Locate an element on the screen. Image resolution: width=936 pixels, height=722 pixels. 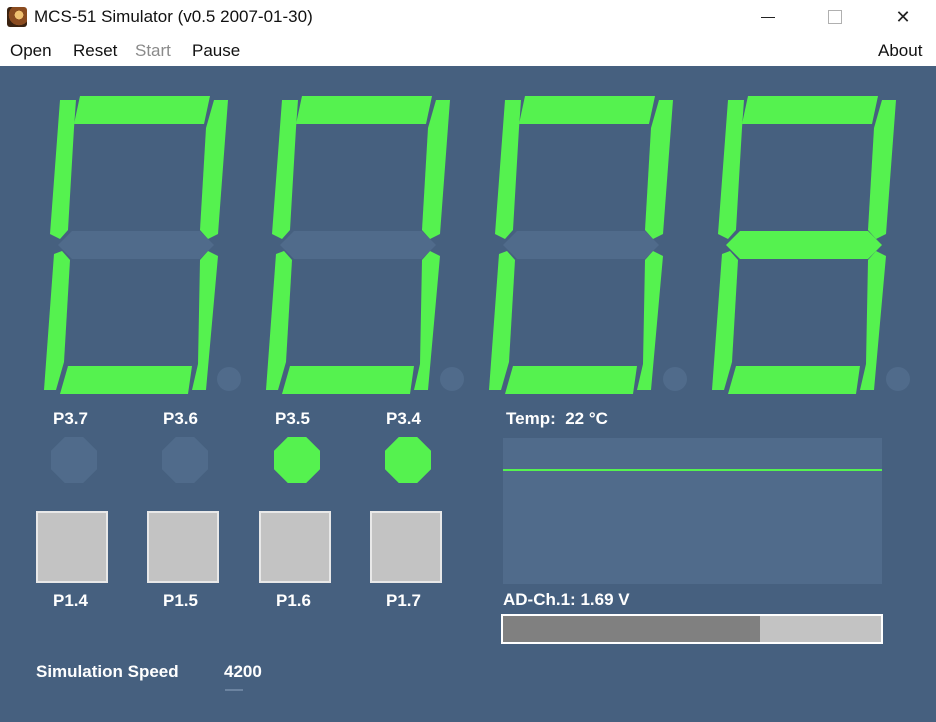
window-title: MCS-51 Simulator (v0.5 2007-01-30) is located at coordinates (173, 16).